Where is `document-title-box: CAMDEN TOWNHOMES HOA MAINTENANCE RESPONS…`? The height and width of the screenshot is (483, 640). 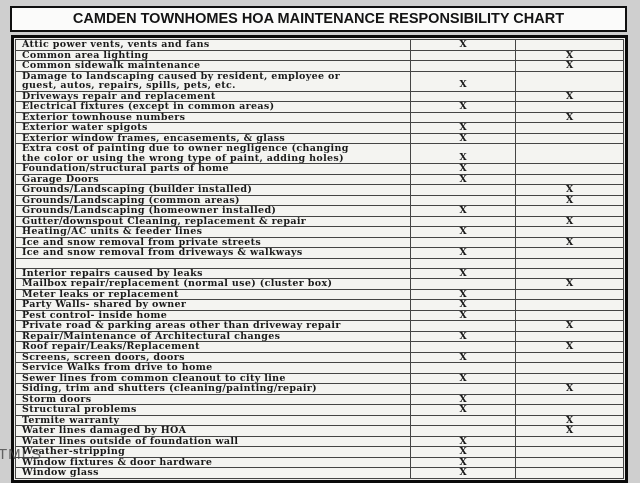 document-title-box: CAMDEN TOWNHOMES HOA MAINTENANCE RESPONS… is located at coordinates (318, 19).